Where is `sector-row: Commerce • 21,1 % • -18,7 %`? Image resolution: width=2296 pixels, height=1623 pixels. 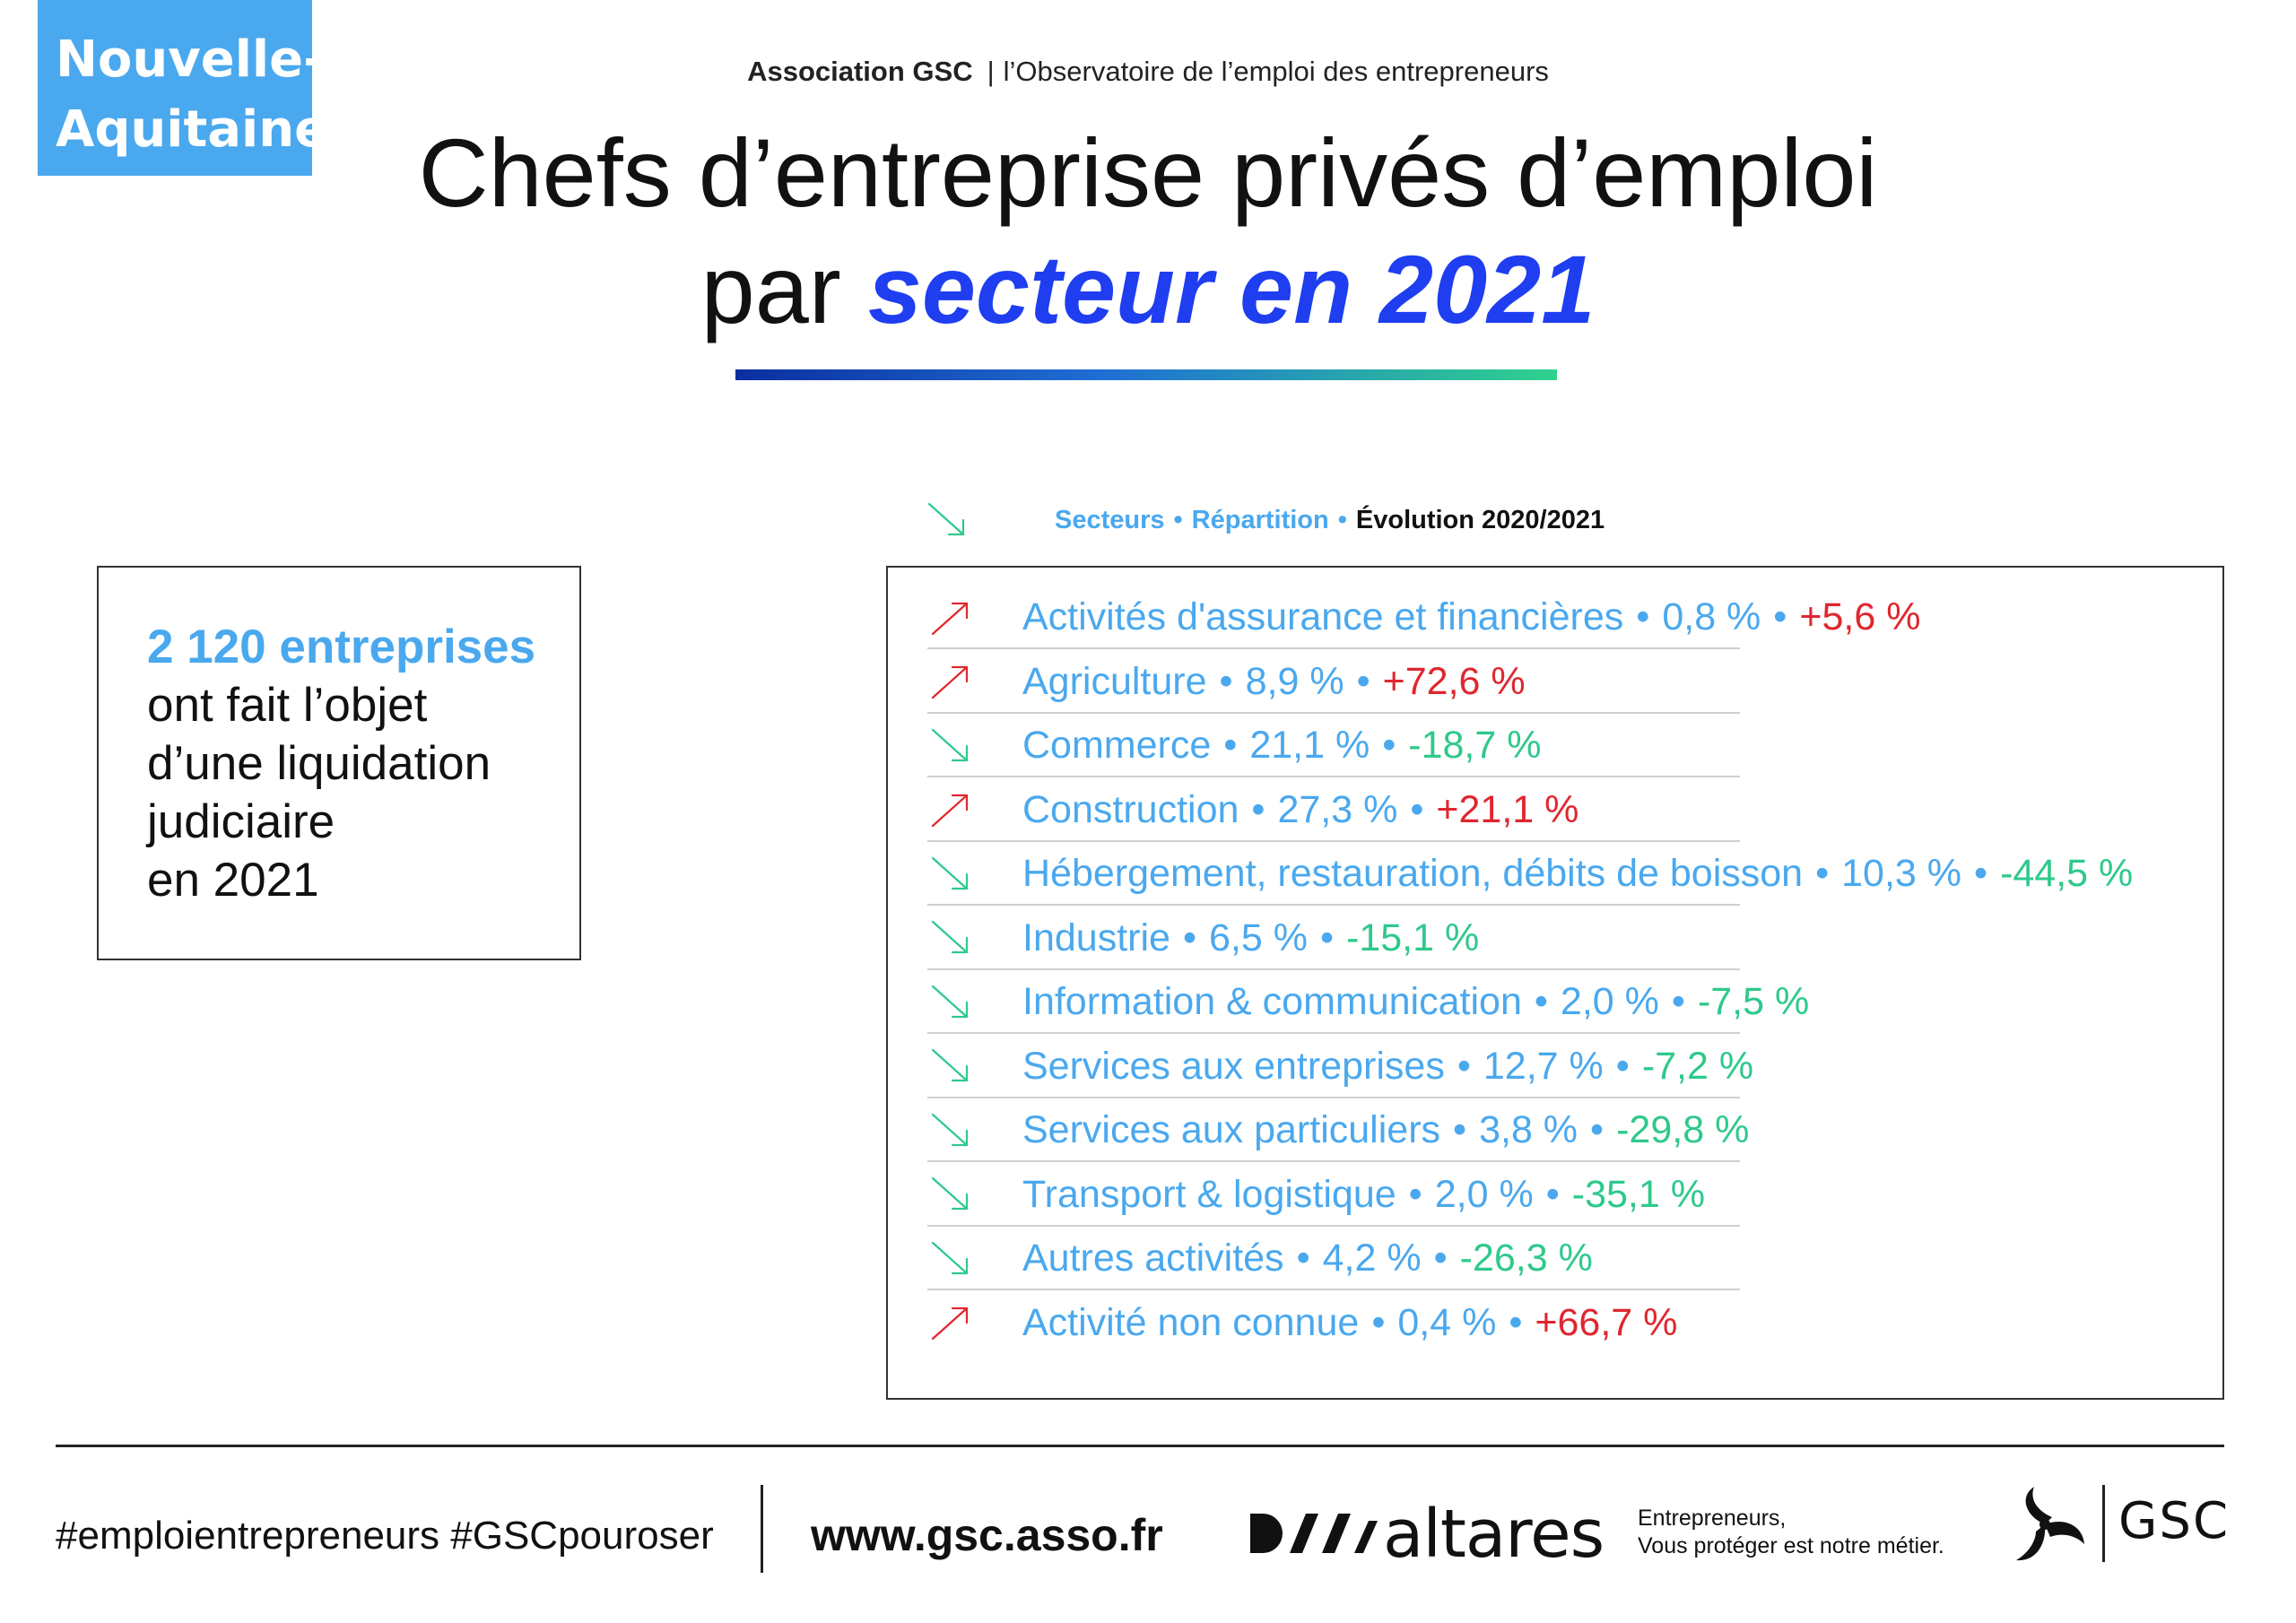
sector-row: Commerce • 21,1 % • -18,7 % is located at coordinates (1564, 745).